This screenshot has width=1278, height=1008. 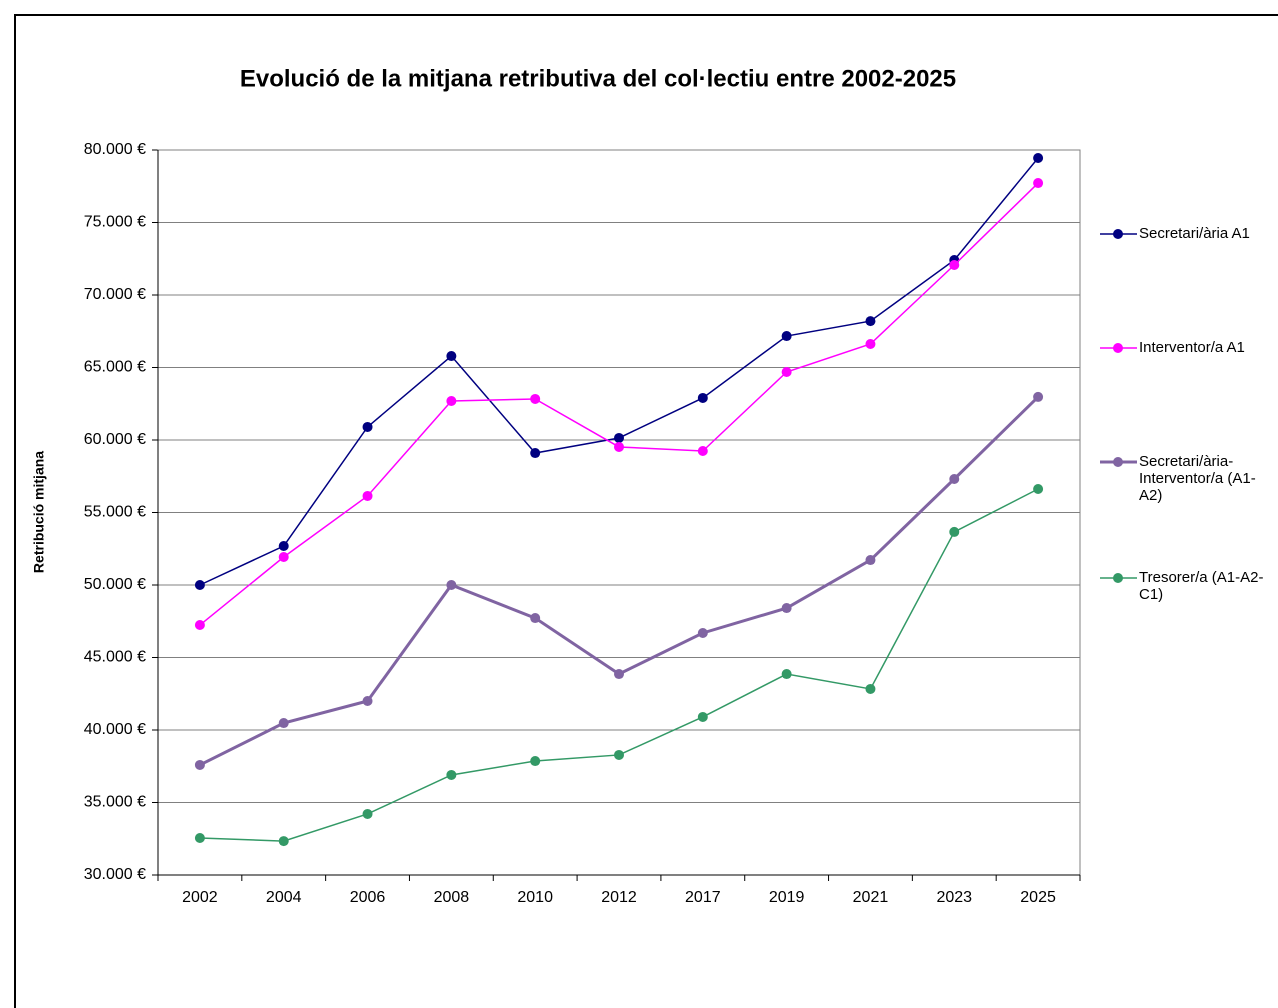 I want to click on x-tick-label: 2025, so click(x=1038, y=897).